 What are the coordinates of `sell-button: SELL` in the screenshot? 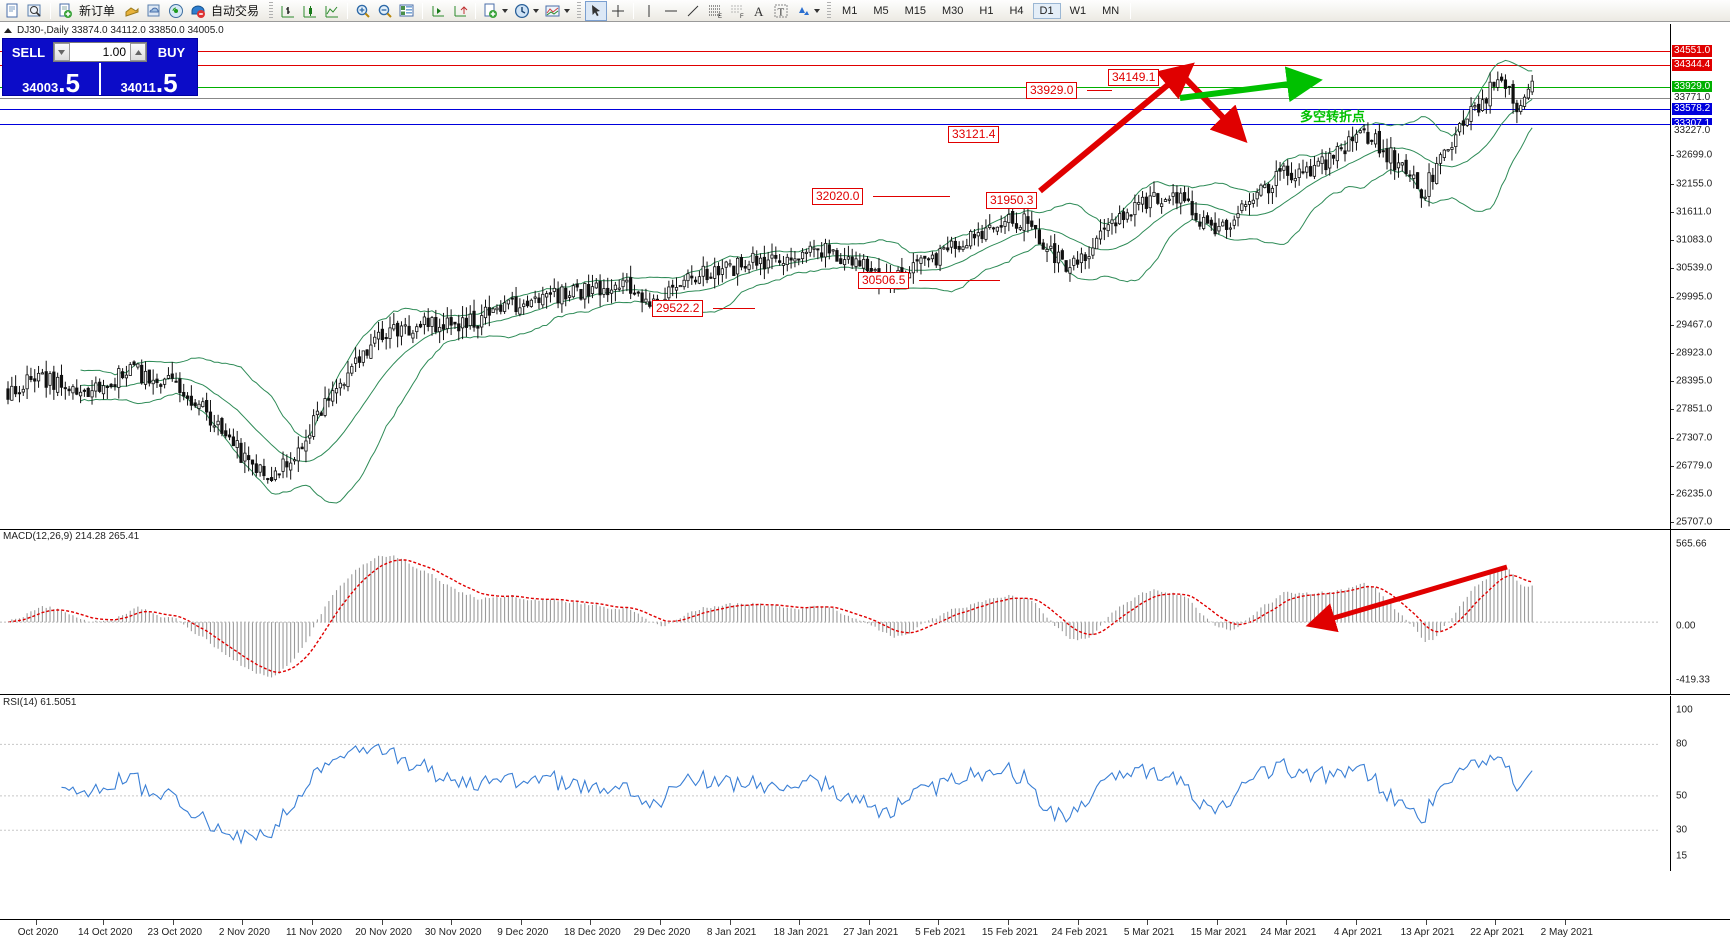 It's located at (28, 52).